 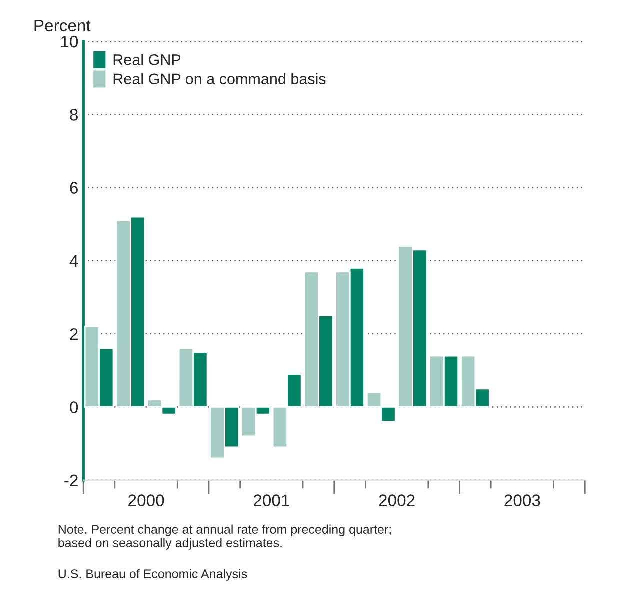 What do you see at coordinates (220, 79) in the screenshot?
I see `legend-label: Real GNP on a command basis` at bounding box center [220, 79].